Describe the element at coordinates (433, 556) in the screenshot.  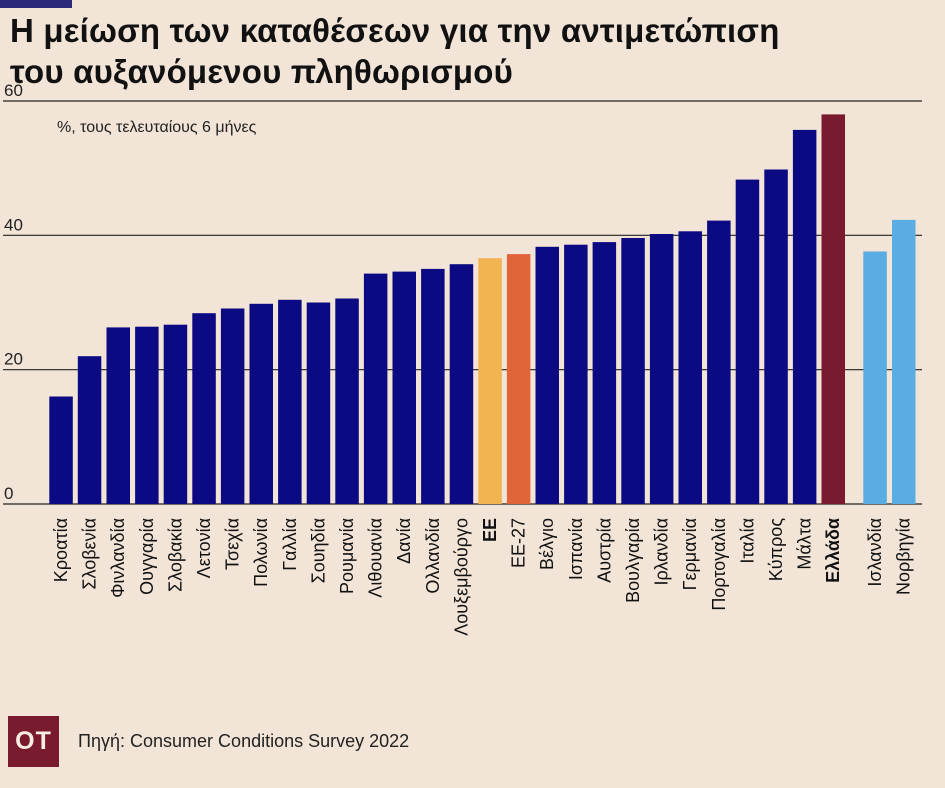
I see `x-tick-label: Ολλανδία` at that location.